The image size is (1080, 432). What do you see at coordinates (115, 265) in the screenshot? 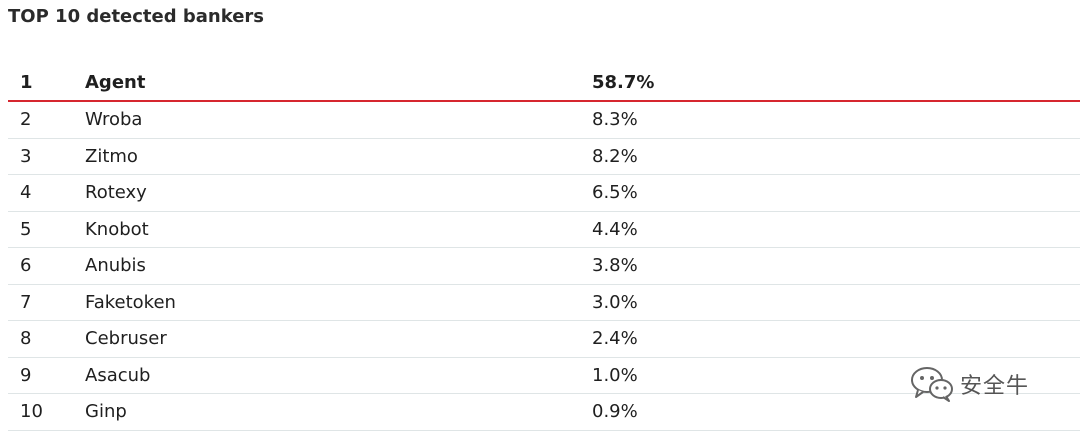
I see `name-cell: Anubis` at bounding box center [115, 265].